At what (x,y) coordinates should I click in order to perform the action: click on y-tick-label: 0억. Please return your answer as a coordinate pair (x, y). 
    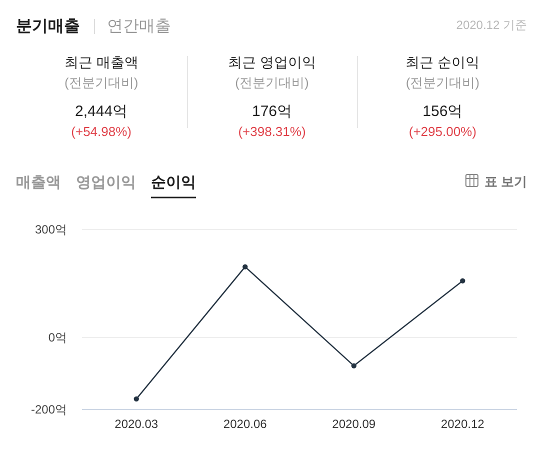
    Looking at the image, I should click on (57, 337).